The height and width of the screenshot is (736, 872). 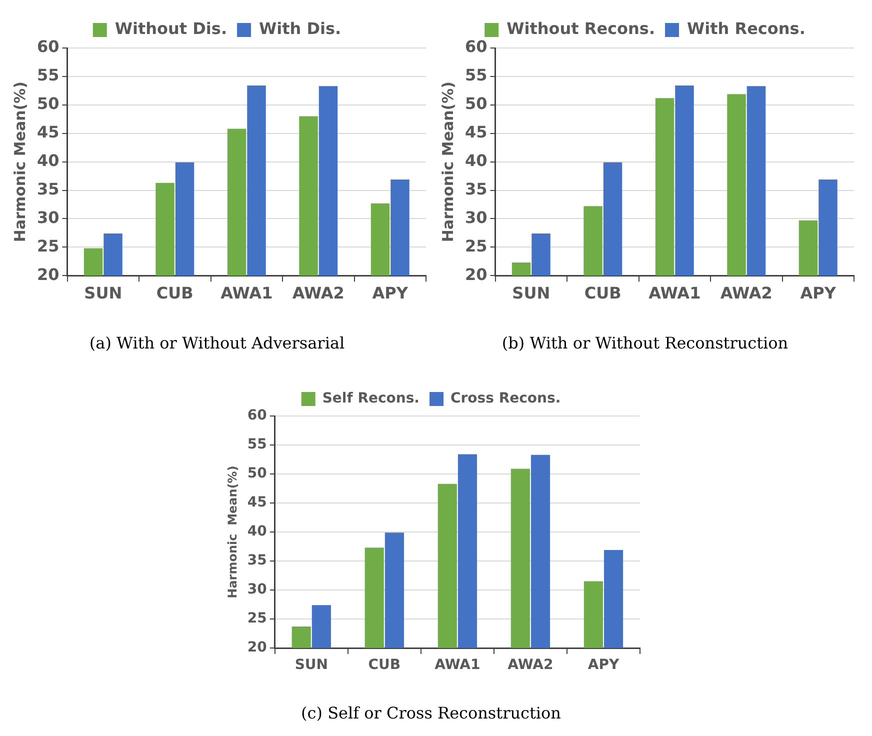 What do you see at coordinates (371, 398) in the screenshot?
I see `legend-label: Self Recons.` at bounding box center [371, 398].